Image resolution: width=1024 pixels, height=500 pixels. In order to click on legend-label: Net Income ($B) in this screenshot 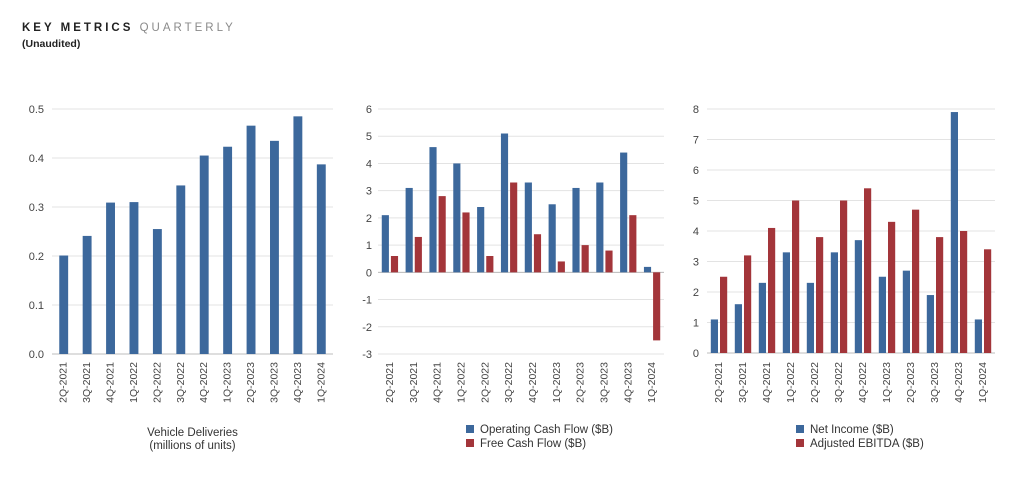, I will do `click(852, 430)`.